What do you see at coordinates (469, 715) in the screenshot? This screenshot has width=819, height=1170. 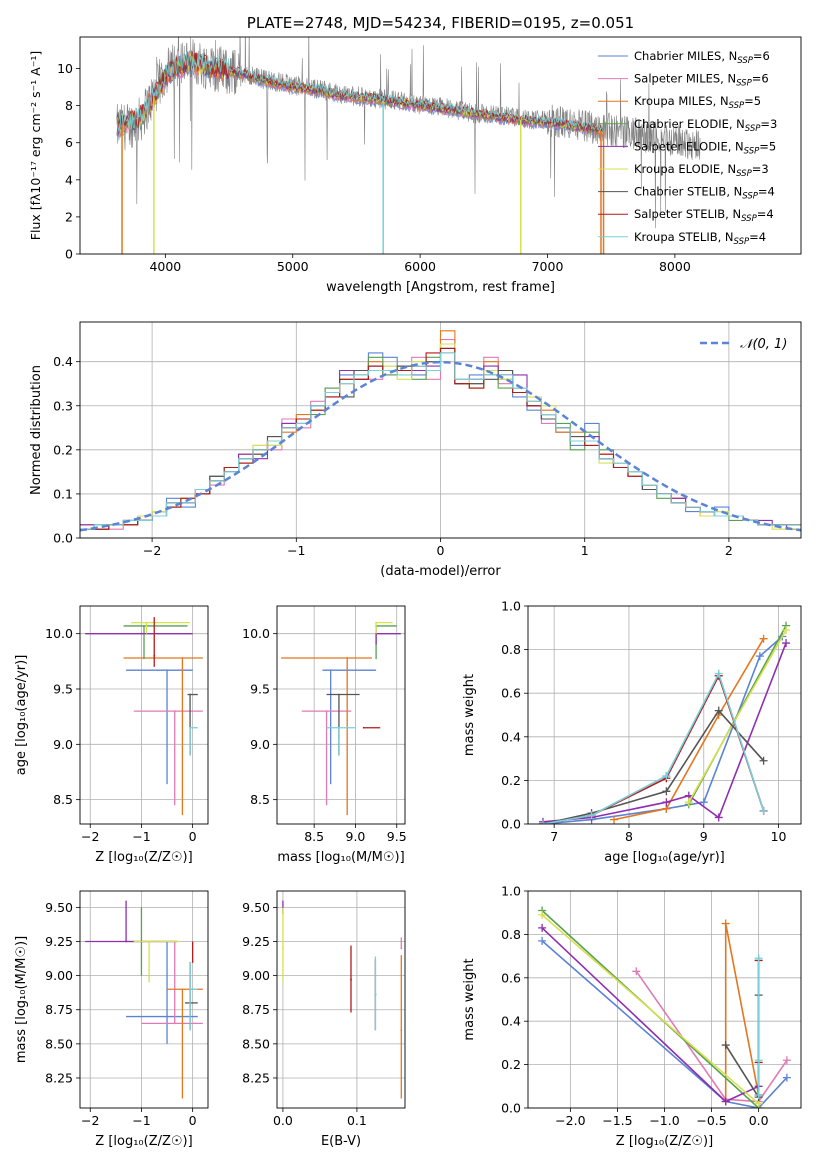 I see `y-axis-label: mass weight` at bounding box center [469, 715].